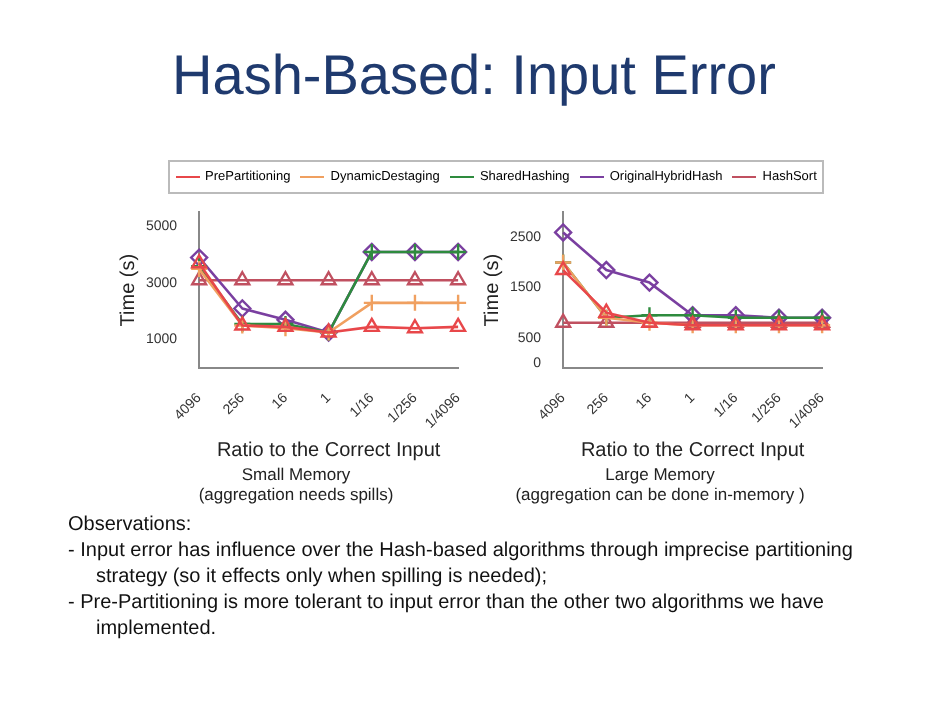  I want to click on text: Large Memory, so click(660, 474).